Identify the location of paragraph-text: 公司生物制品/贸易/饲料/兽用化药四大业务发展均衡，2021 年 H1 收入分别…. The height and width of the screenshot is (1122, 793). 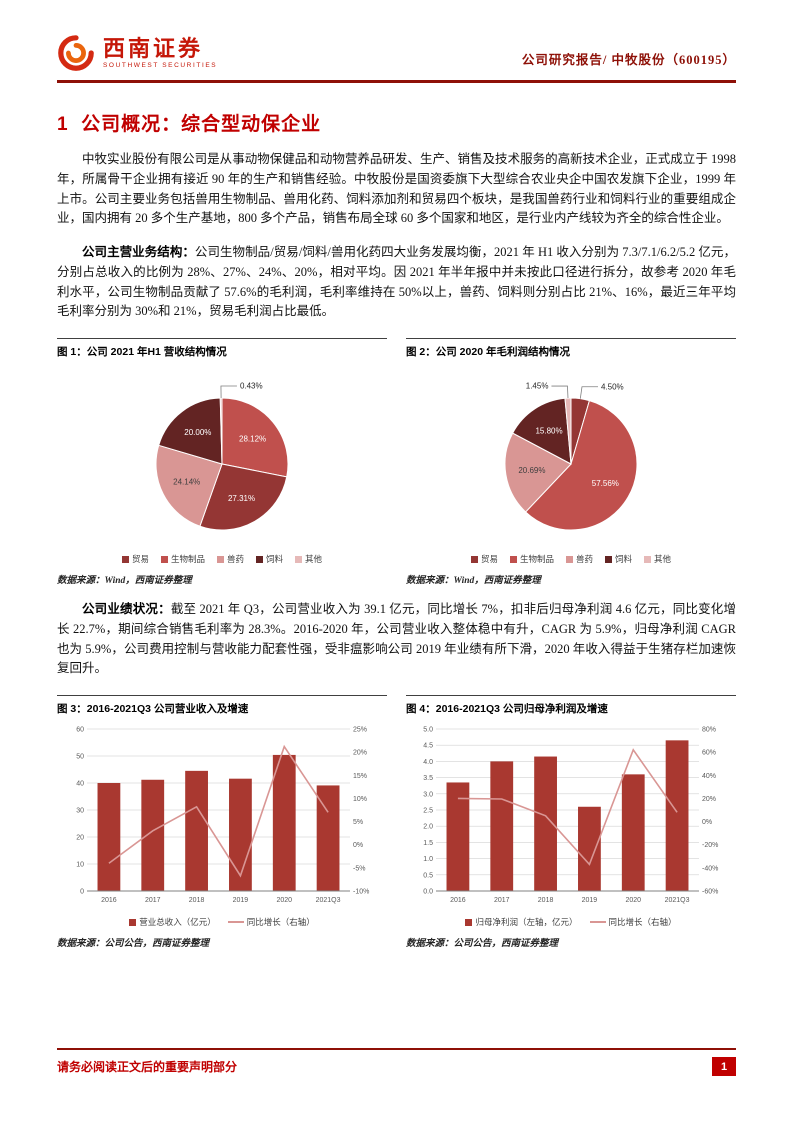
(396, 282).